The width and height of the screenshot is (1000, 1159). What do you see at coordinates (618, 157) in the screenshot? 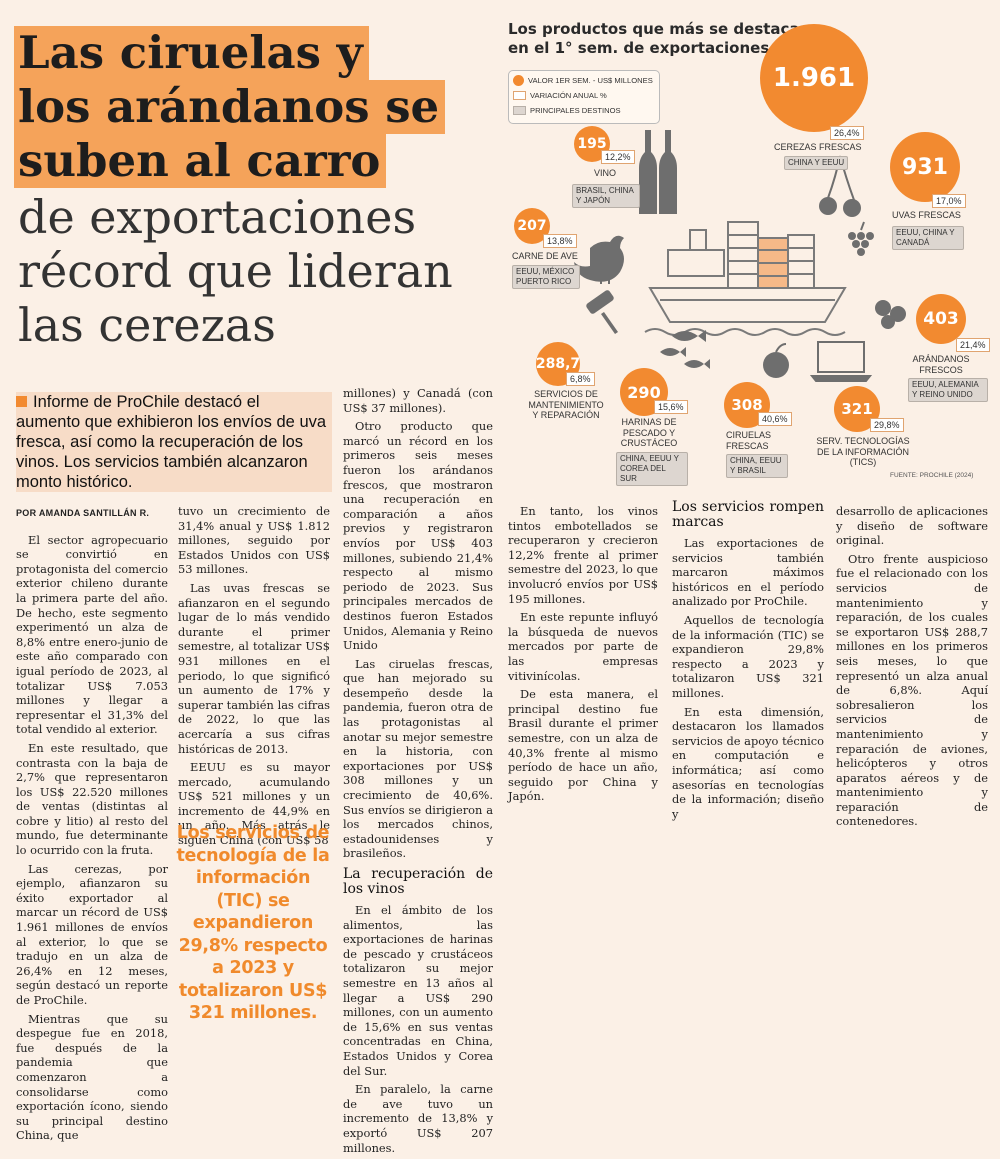
I see `pct-badge-vino: 12,2%` at bounding box center [618, 157].